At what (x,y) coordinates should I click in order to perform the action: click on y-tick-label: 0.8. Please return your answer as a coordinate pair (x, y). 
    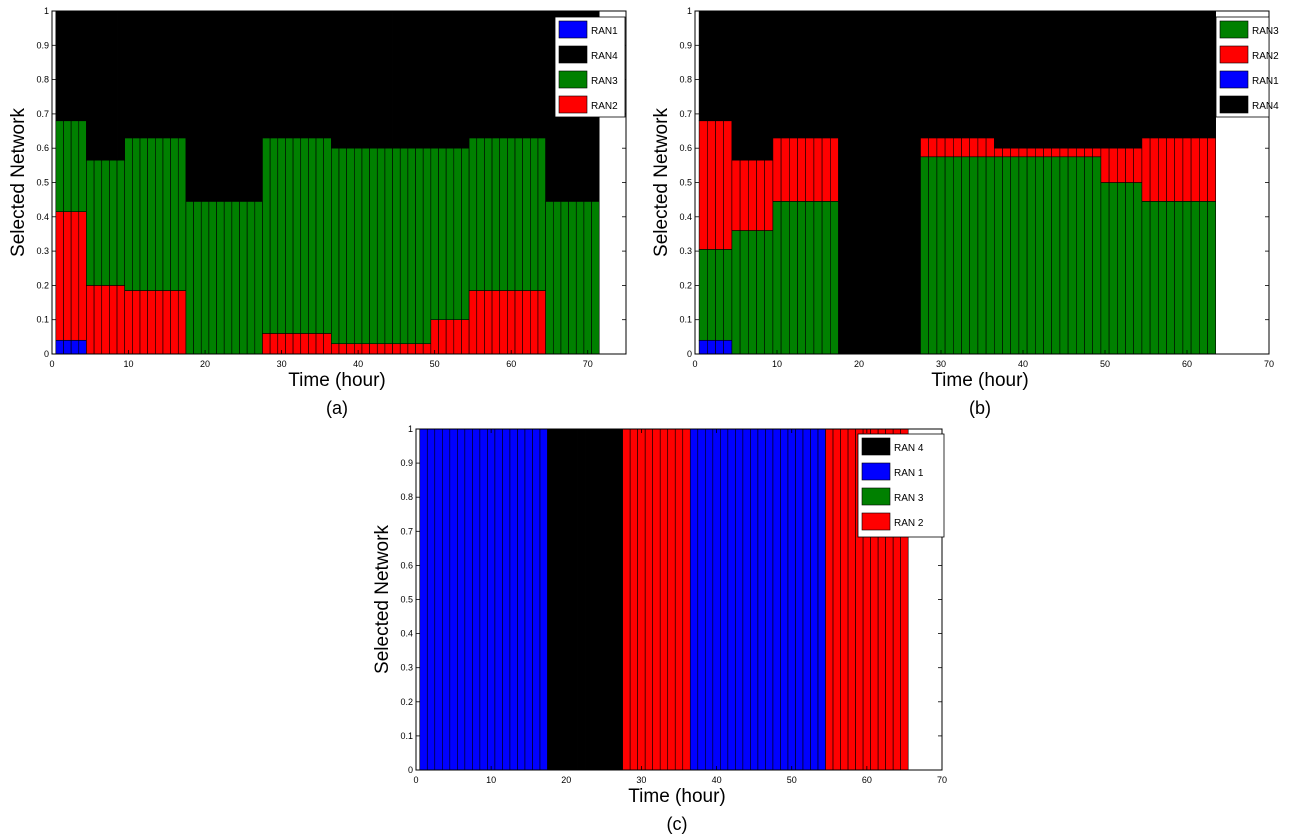
    Looking at the image, I should click on (685, 80).